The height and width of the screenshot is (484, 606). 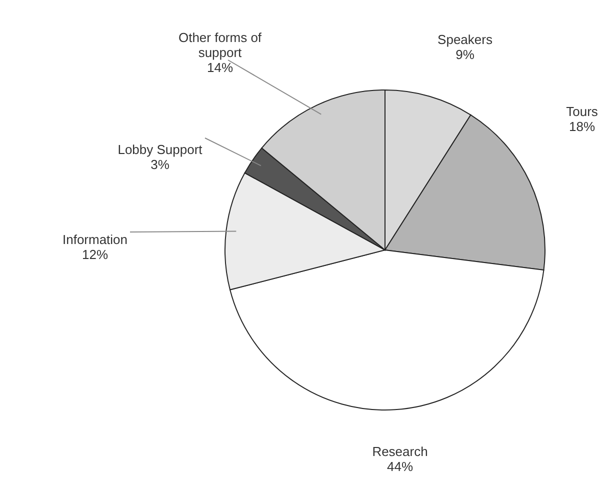 I want to click on slice-label: Tours, so click(x=582, y=111).